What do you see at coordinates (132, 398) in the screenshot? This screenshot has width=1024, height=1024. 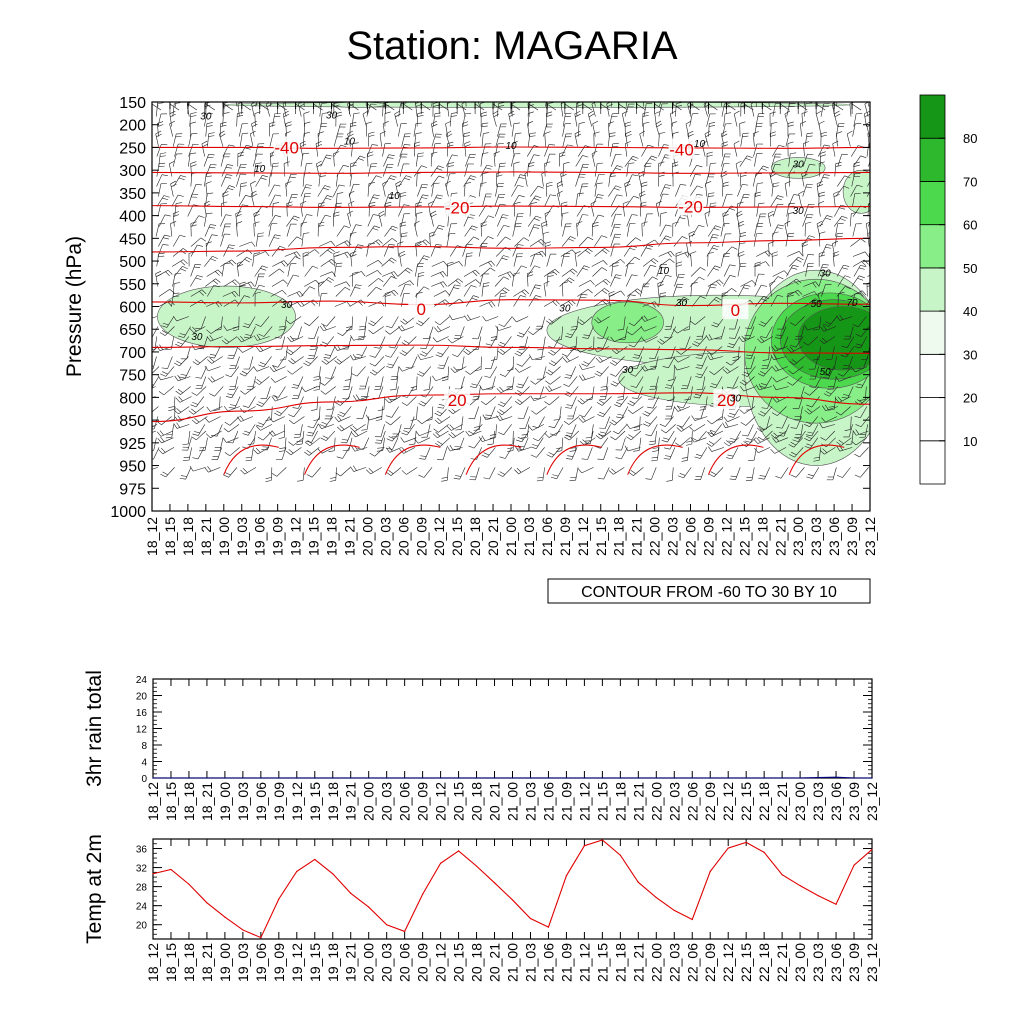 I see `y-tick-label: 800` at bounding box center [132, 398].